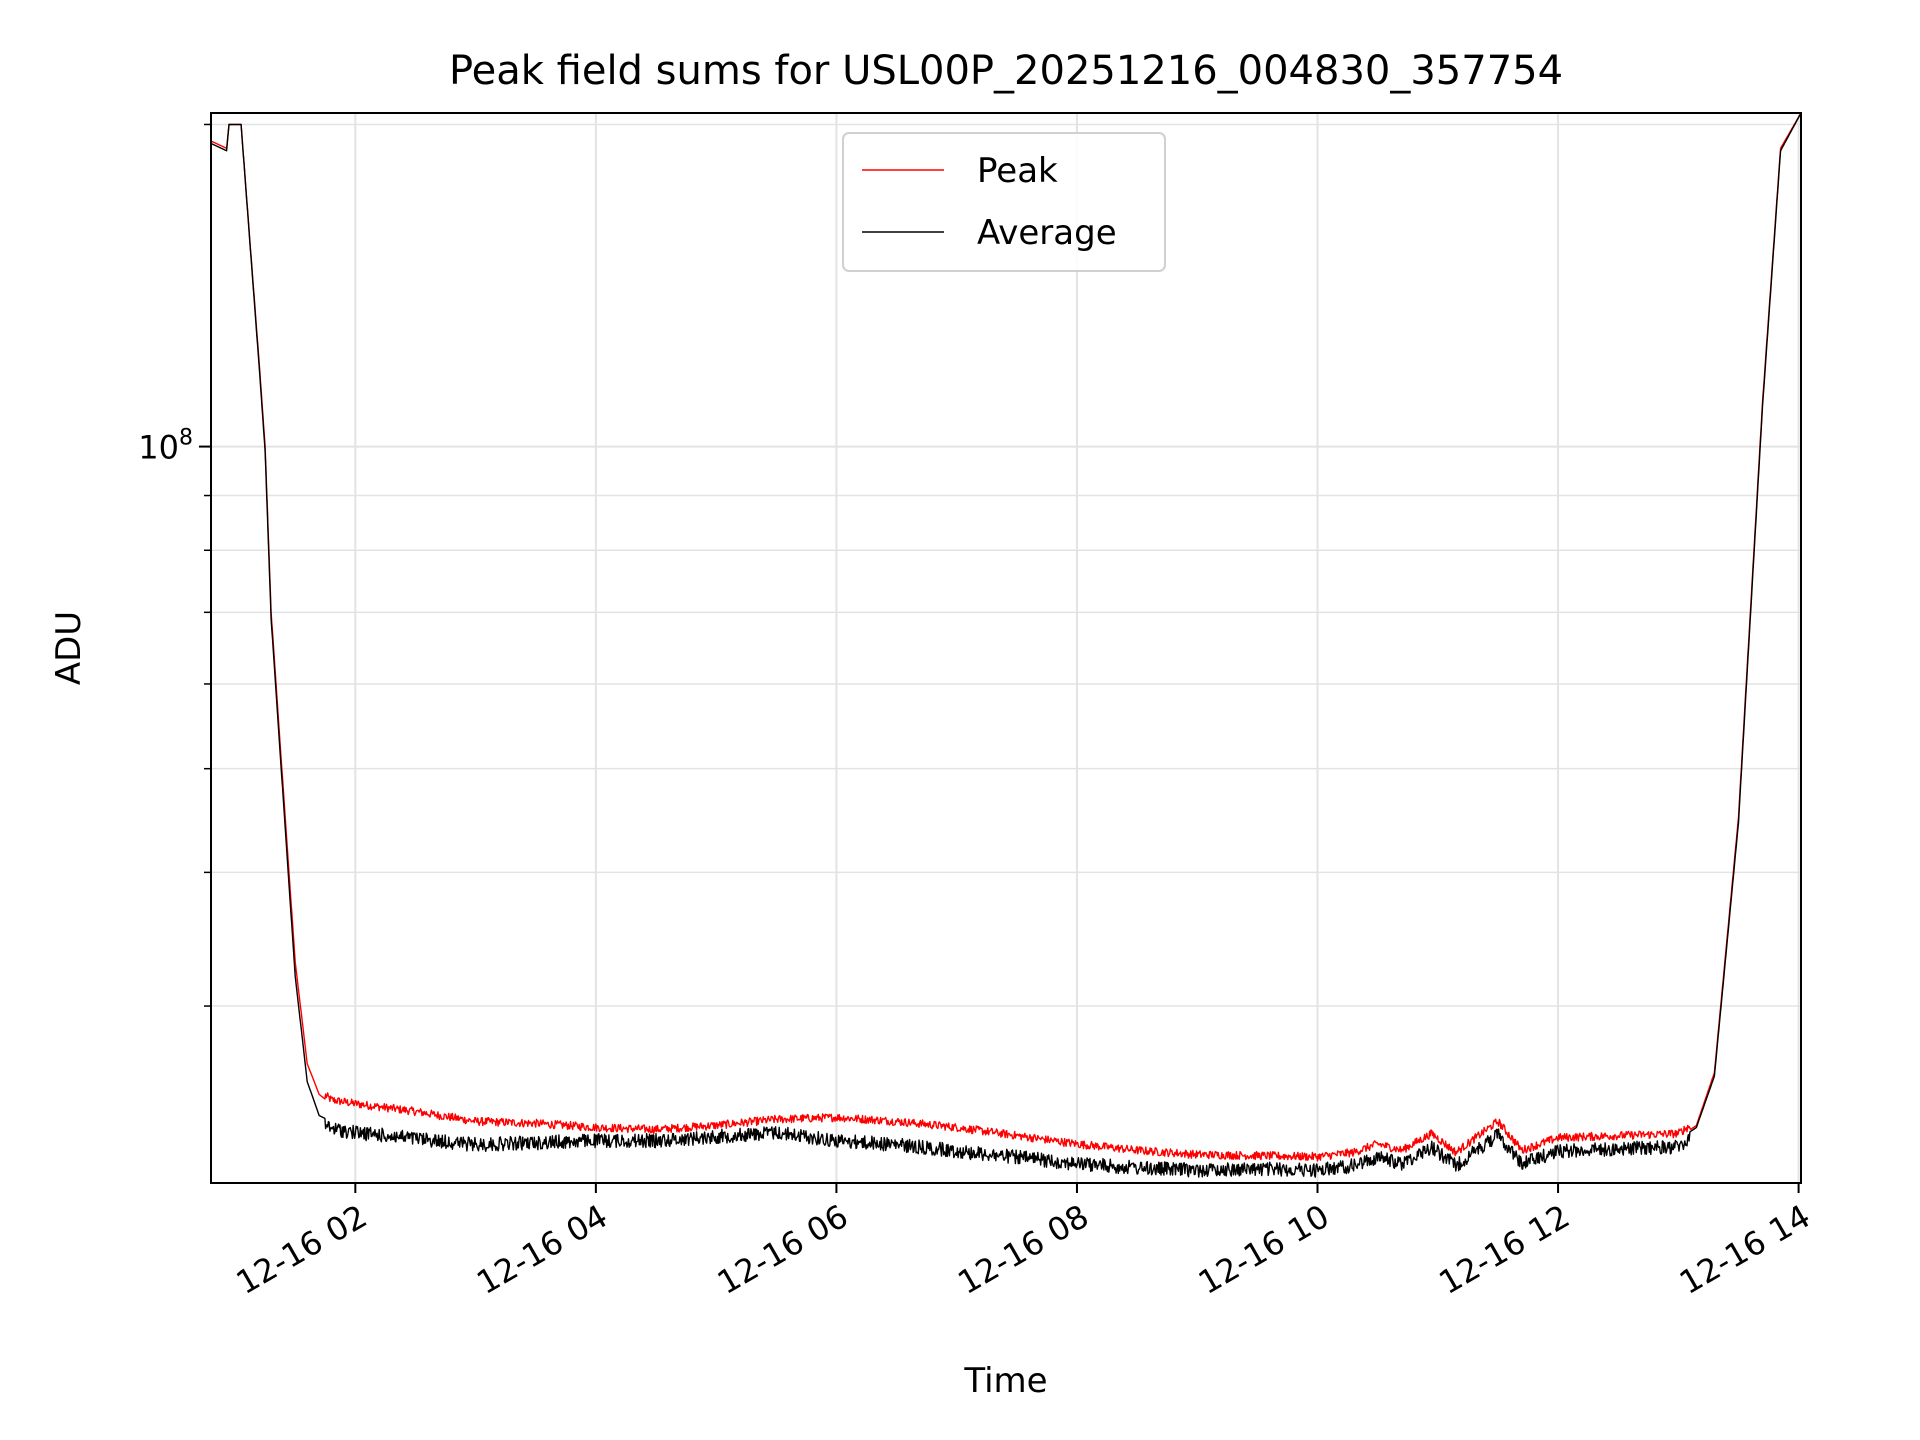 The width and height of the screenshot is (1920, 1440). What do you see at coordinates (783, 1249) in the screenshot?
I see `x-tick-label: 12-16 06` at bounding box center [783, 1249].